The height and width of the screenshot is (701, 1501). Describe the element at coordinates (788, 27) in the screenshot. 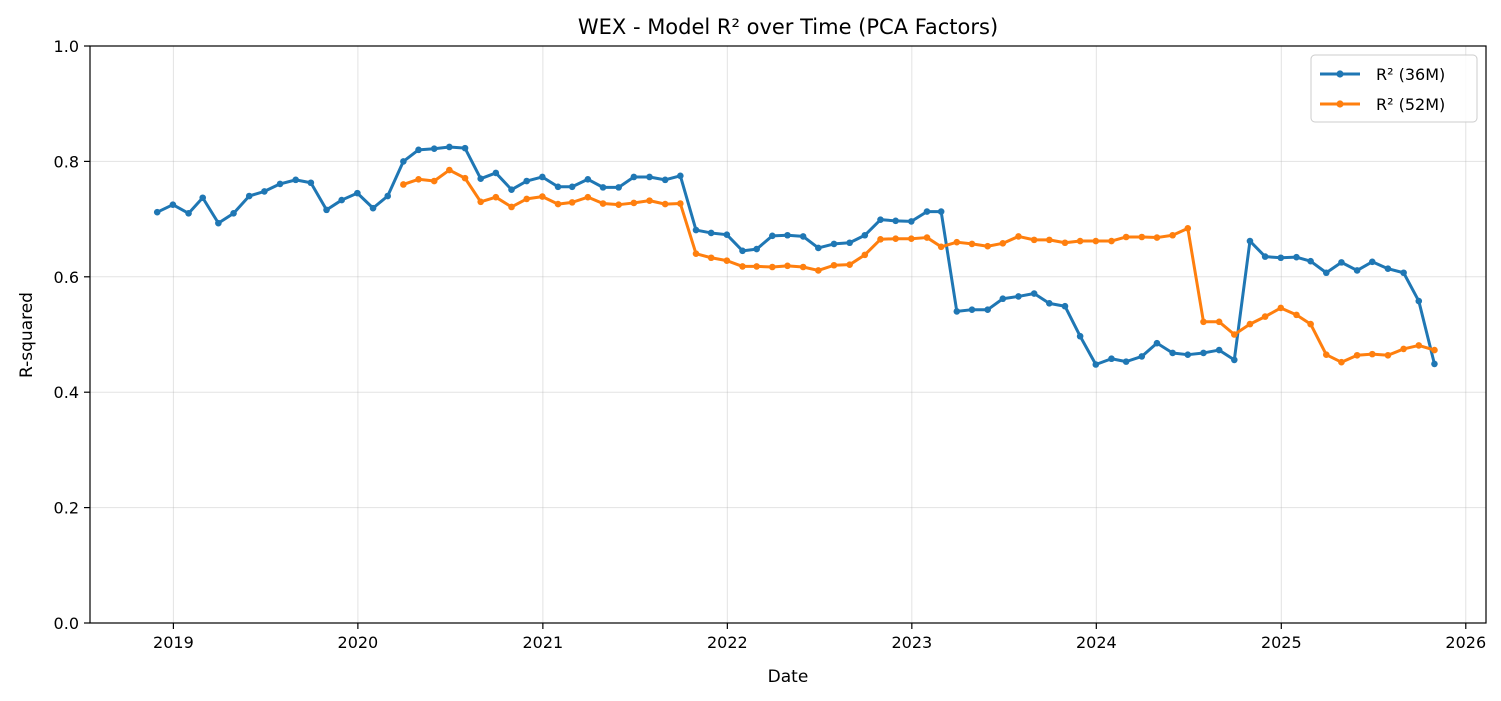

I see `chart-title: WEX - Model R² over Time (PCA Factors)` at that location.